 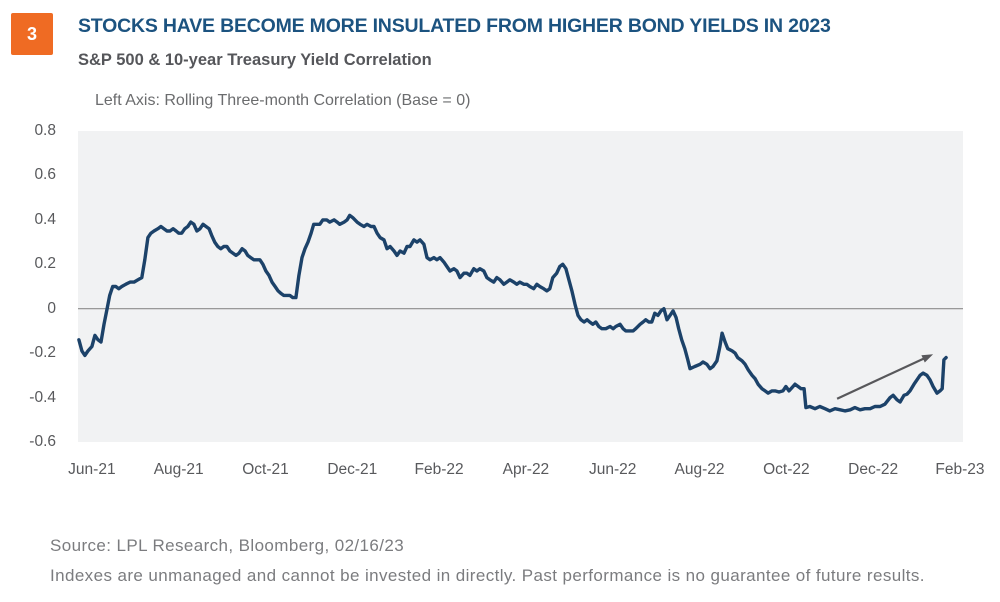 I want to click on y-tick-label: 0, so click(x=51, y=308).